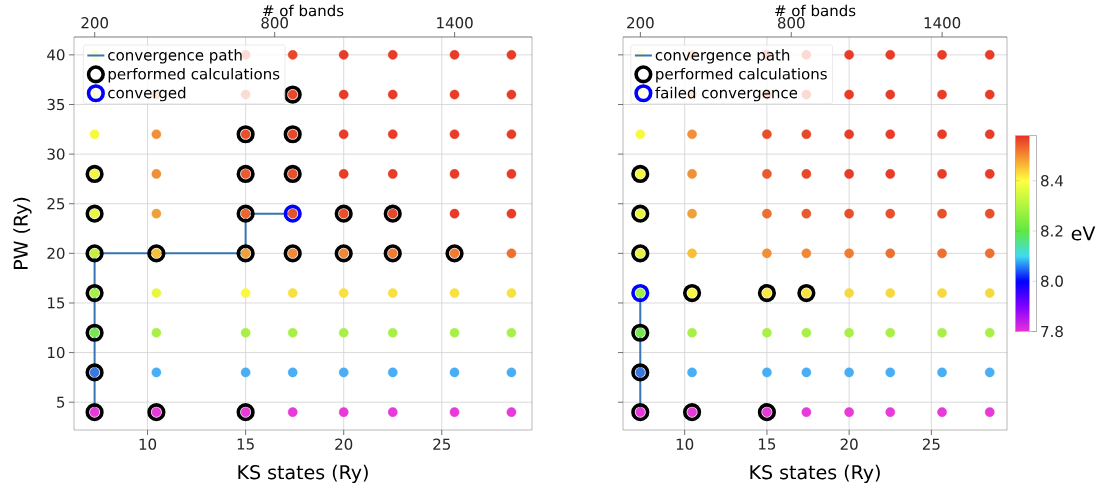  I want to click on y-tick-label: 10, so click(56, 352).